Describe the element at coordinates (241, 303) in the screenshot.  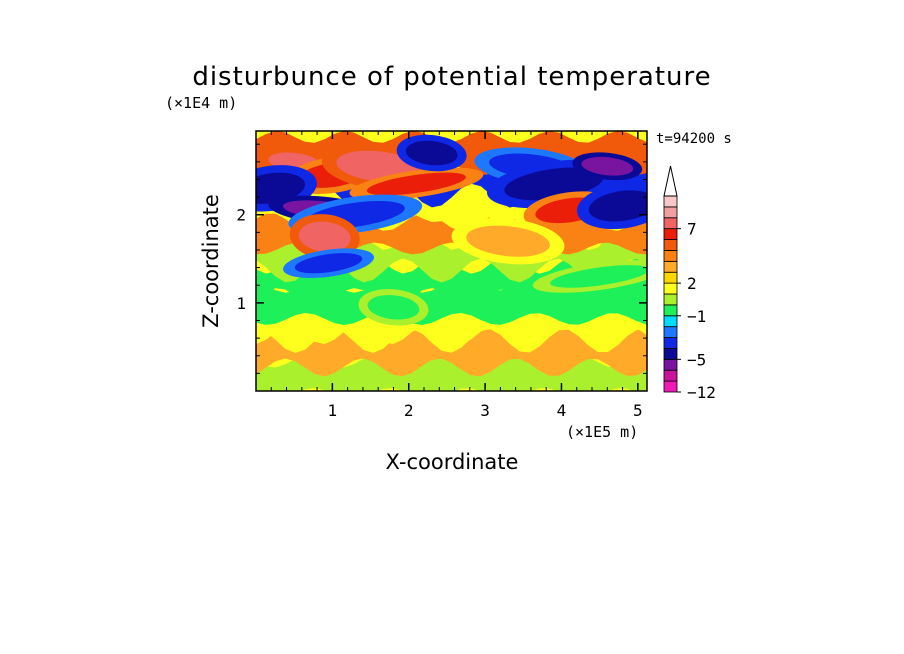
I see `y-tick-label: 1` at that location.